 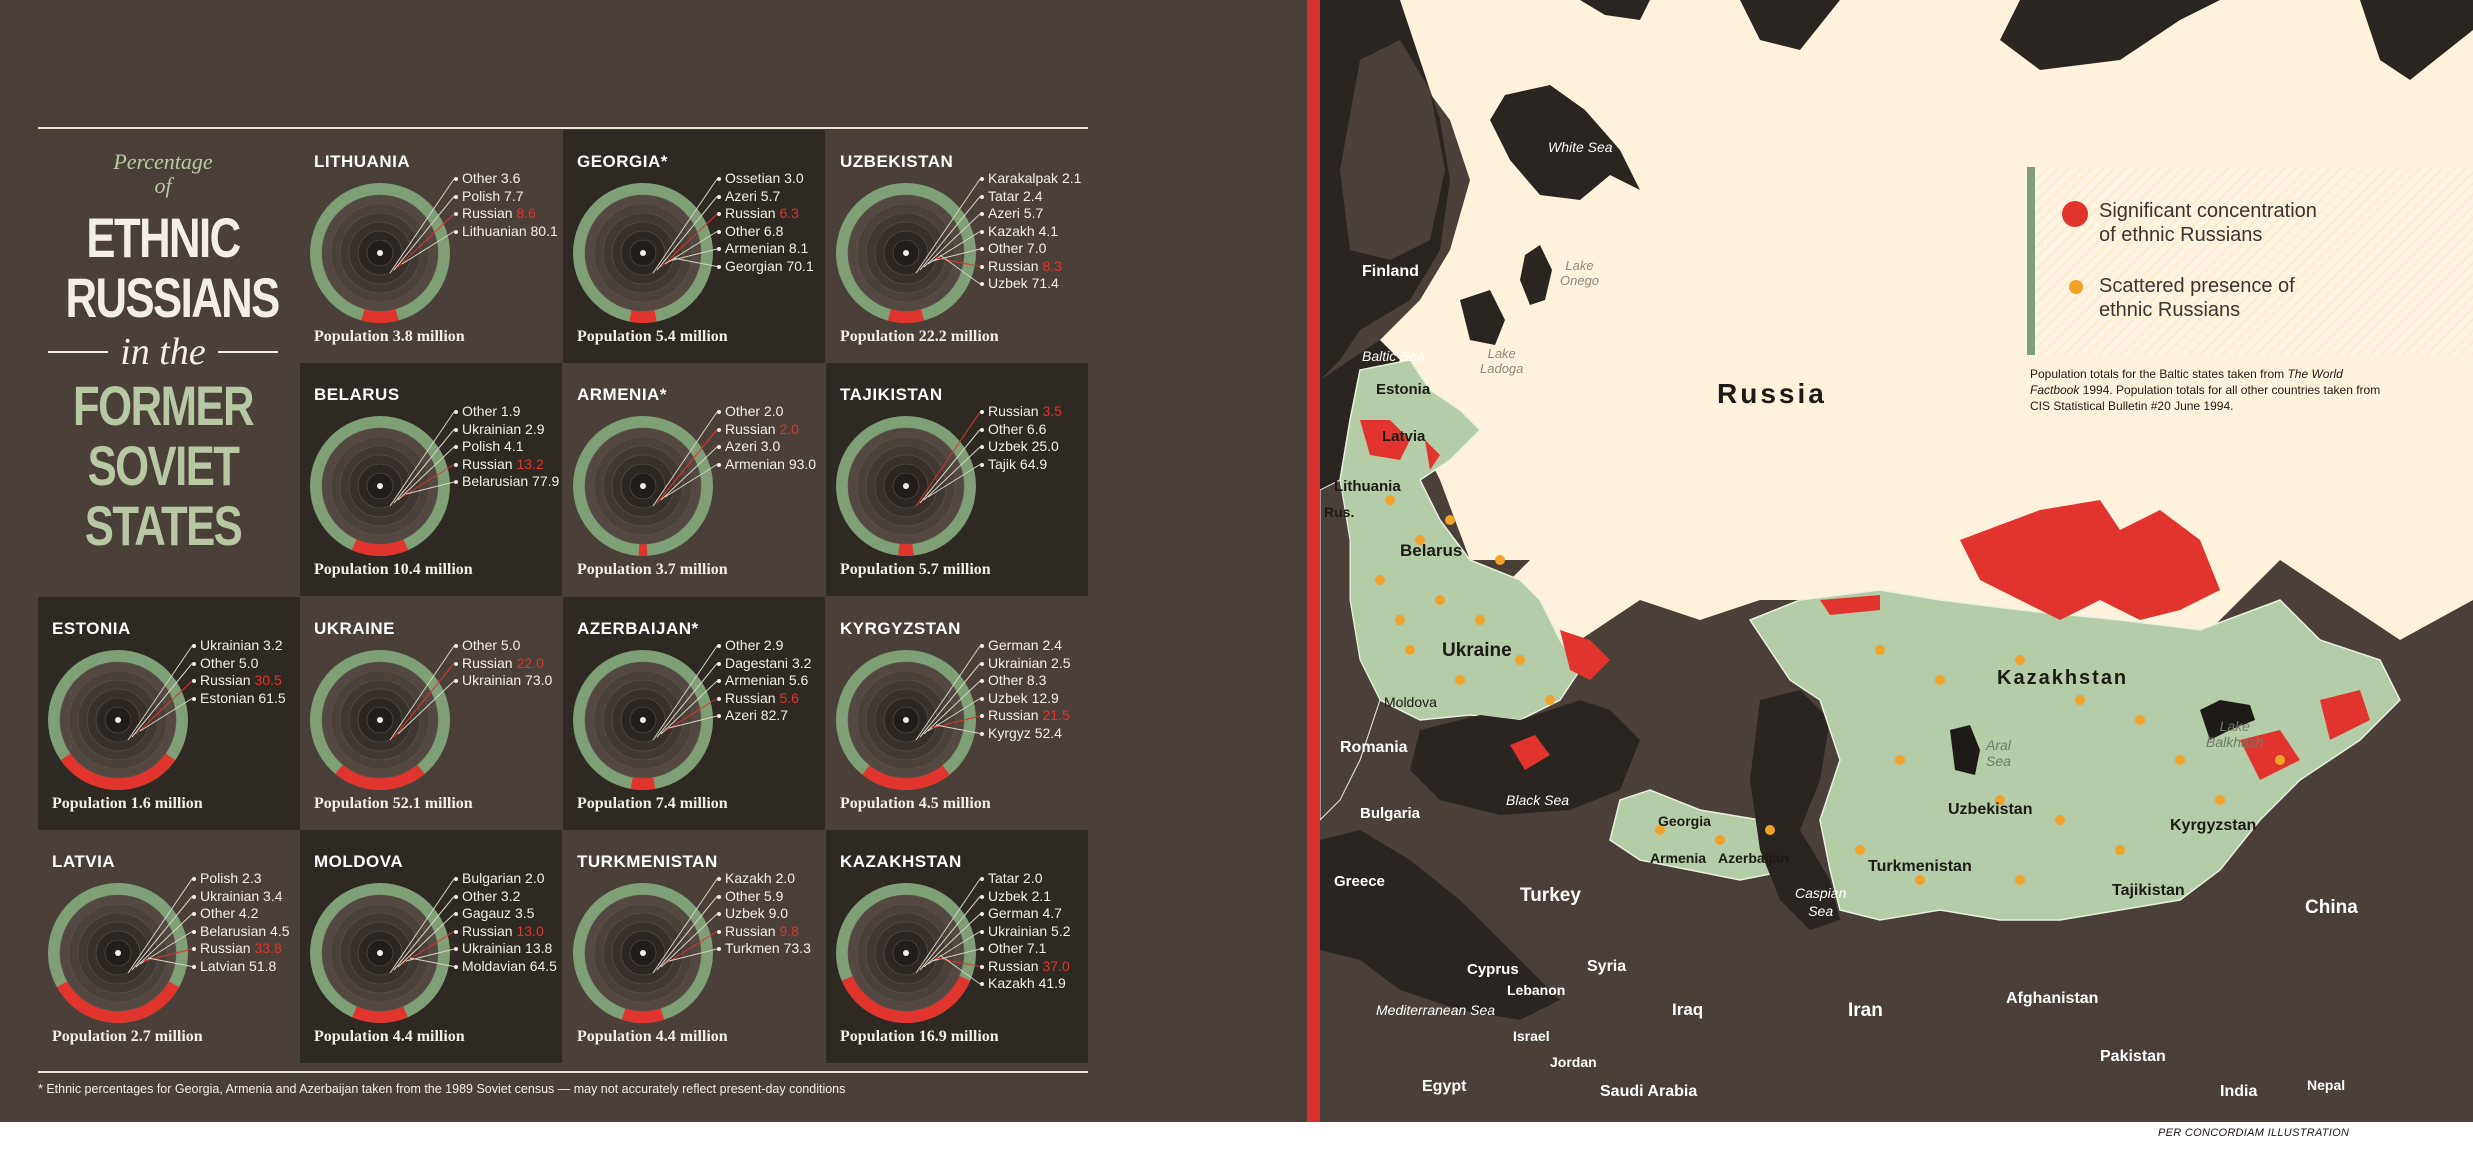 I want to click on label-syria: Syria, so click(x=1607, y=966).